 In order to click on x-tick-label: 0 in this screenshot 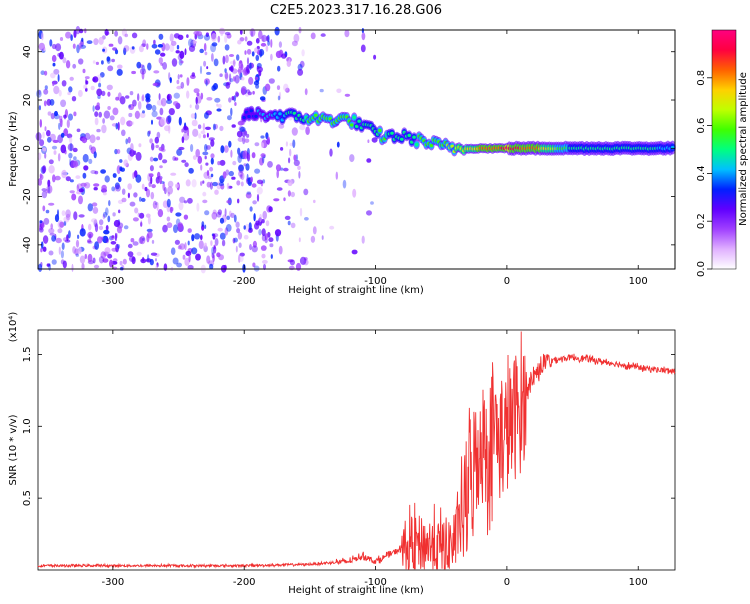, I will do `click(507, 582)`.